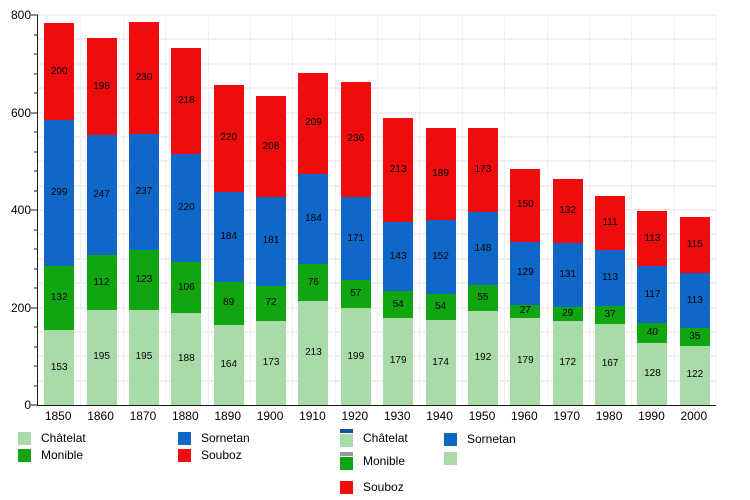 This screenshot has width=750, height=500. What do you see at coordinates (271, 146) in the screenshot?
I see `bar-value-label: 208` at bounding box center [271, 146].